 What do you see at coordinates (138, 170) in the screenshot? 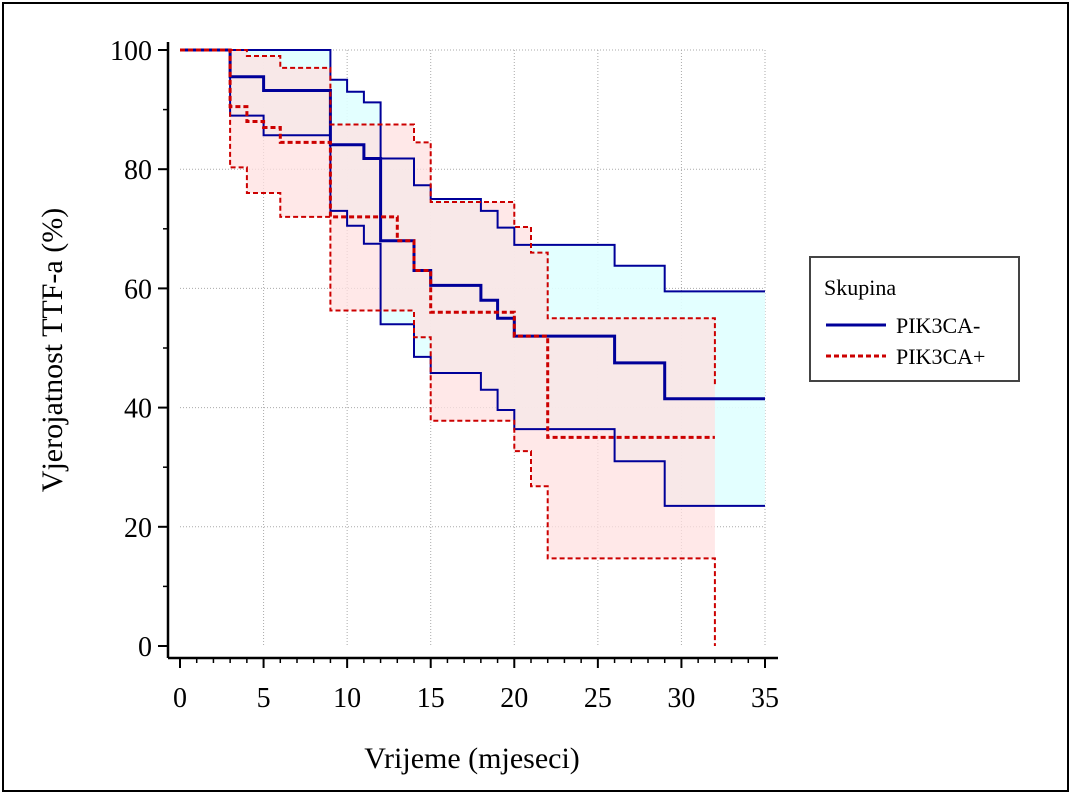
I see `y-tick-label: 80` at bounding box center [138, 170].